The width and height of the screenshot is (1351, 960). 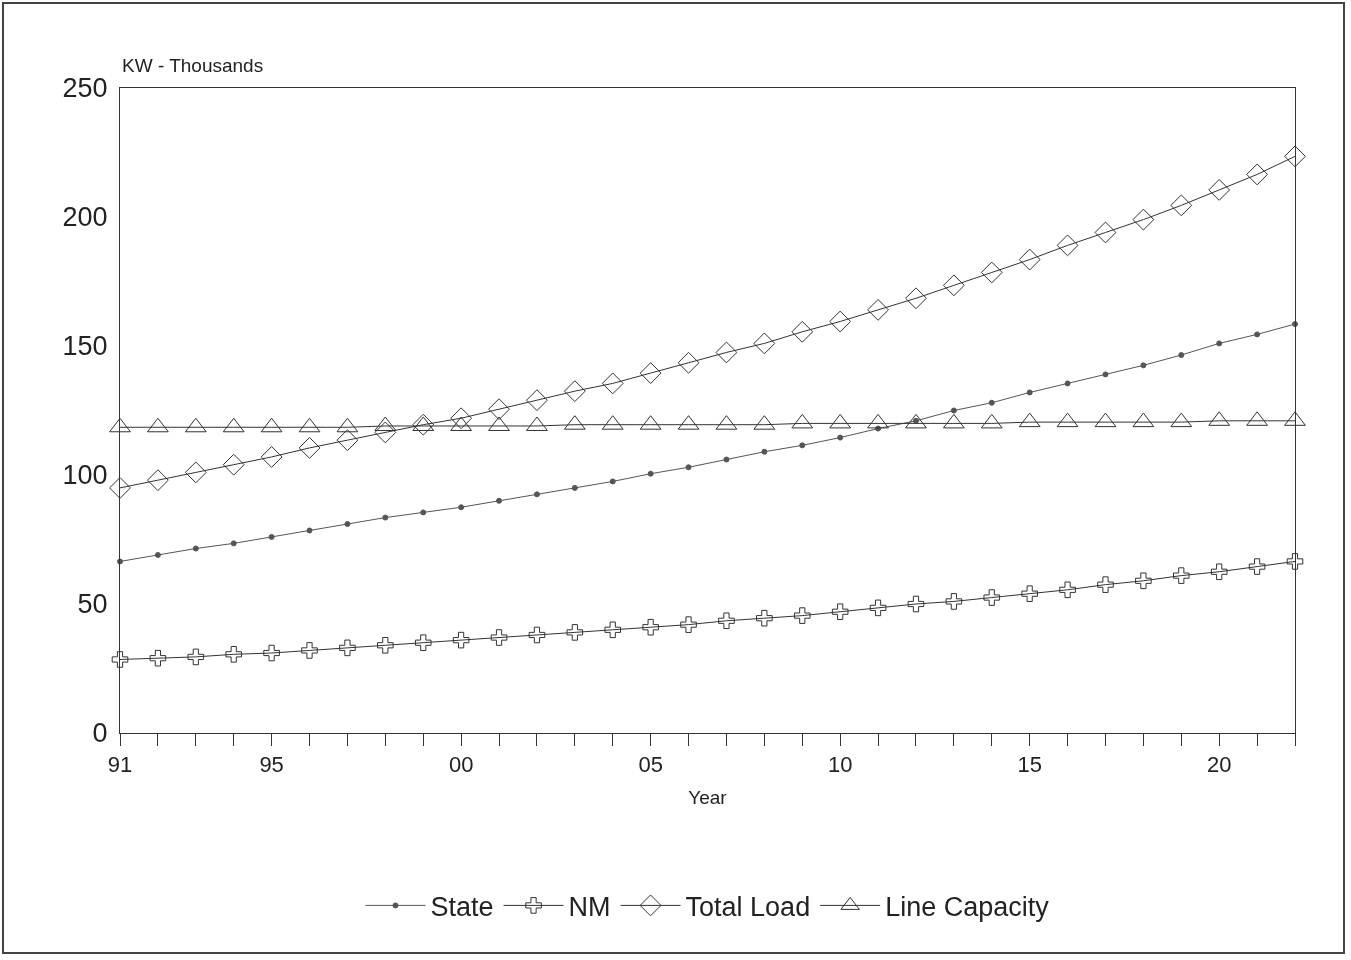 What do you see at coordinates (1219, 765) in the screenshot?
I see `x-tick-label: 20` at bounding box center [1219, 765].